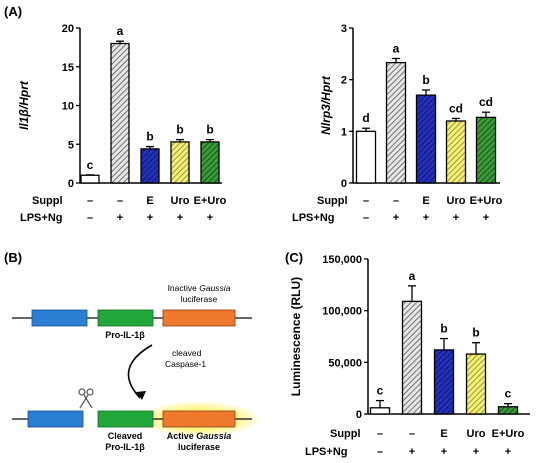 The height and width of the screenshot is (463, 550). Describe the element at coordinates (13, 11) in the screenshot. I see `panel-label-a: (A)` at that location.